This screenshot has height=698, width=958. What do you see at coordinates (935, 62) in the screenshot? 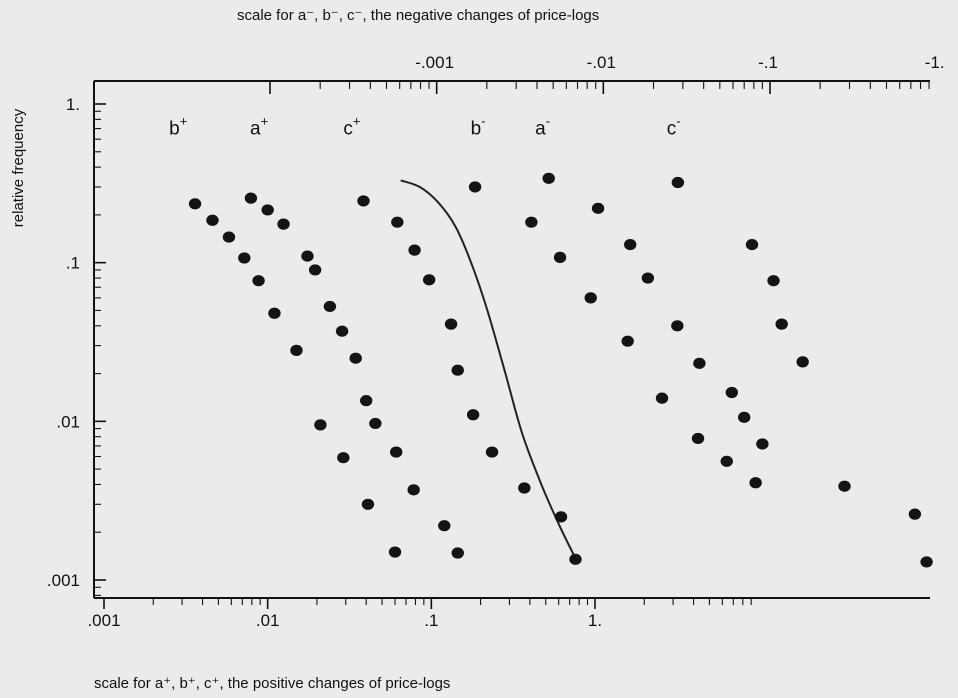
I see `top-tick-label: -1.` at bounding box center [935, 62].